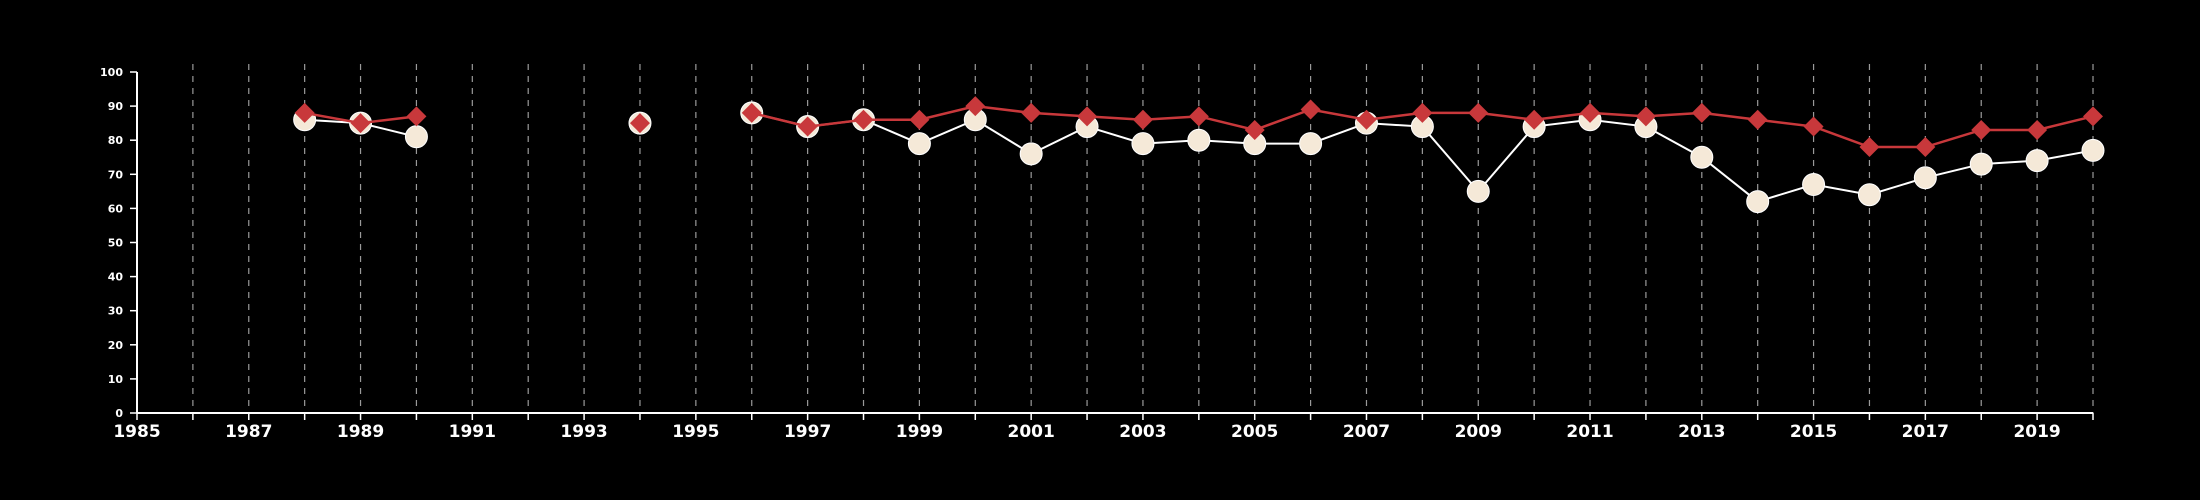 Image resolution: width=2200 pixels, height=500 pixels. Describe the element at coordinates (1422, 112) in the screenshot. I see `series-b-point-2008` at that location.